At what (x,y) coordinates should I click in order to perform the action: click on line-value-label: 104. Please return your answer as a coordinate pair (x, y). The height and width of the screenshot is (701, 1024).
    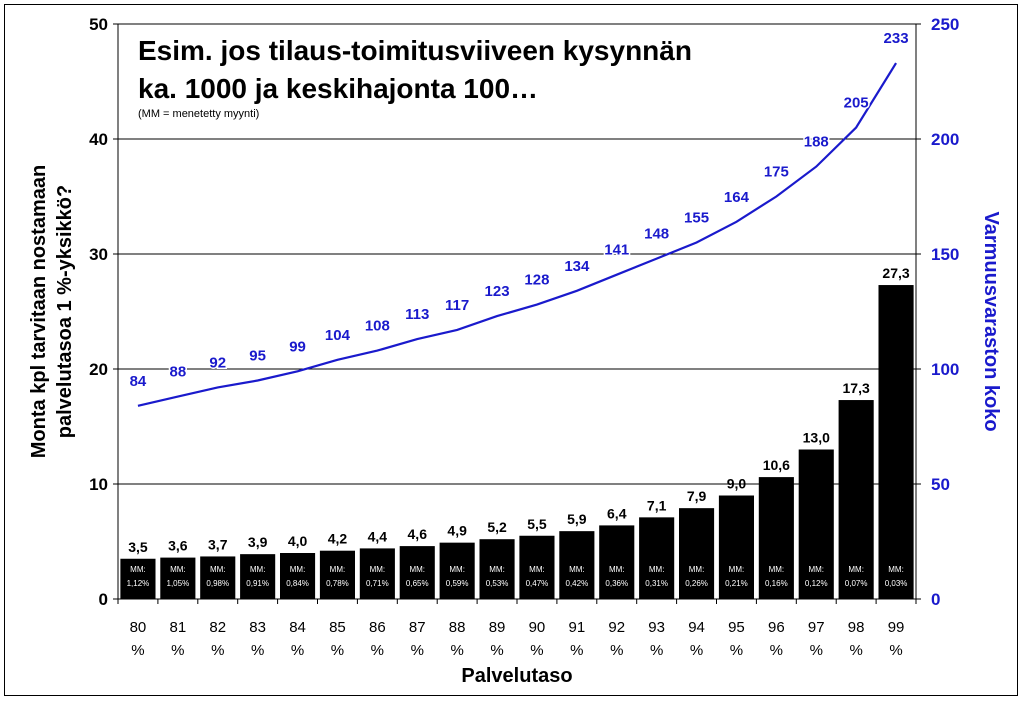
    Looking at the image, I should click on (338, 335).